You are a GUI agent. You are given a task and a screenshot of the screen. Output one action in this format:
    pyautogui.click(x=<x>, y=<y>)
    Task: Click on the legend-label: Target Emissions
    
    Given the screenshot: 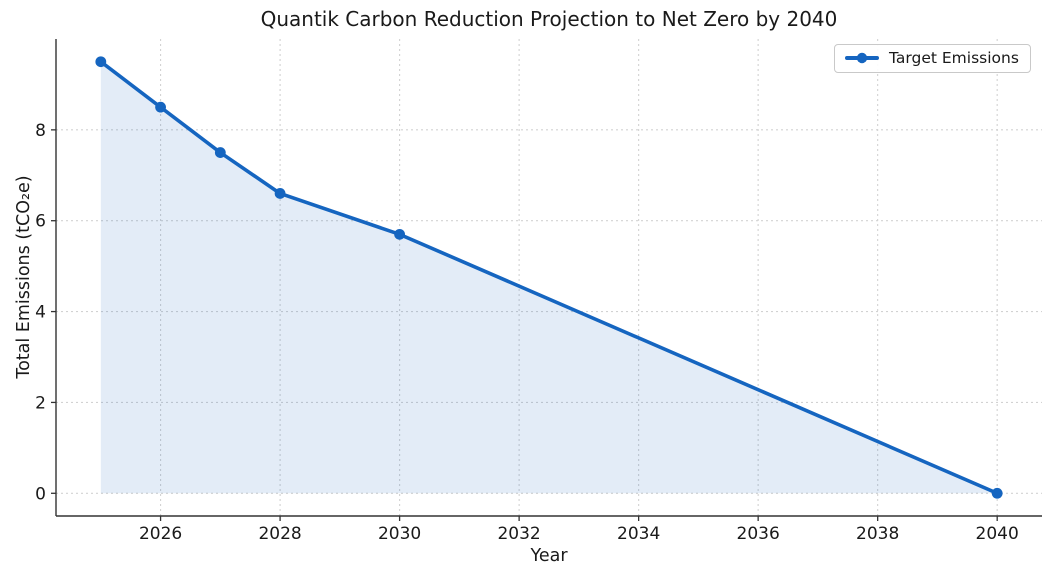 What is the action you would take?
    pyautogui.click(x=954, y=58)
    